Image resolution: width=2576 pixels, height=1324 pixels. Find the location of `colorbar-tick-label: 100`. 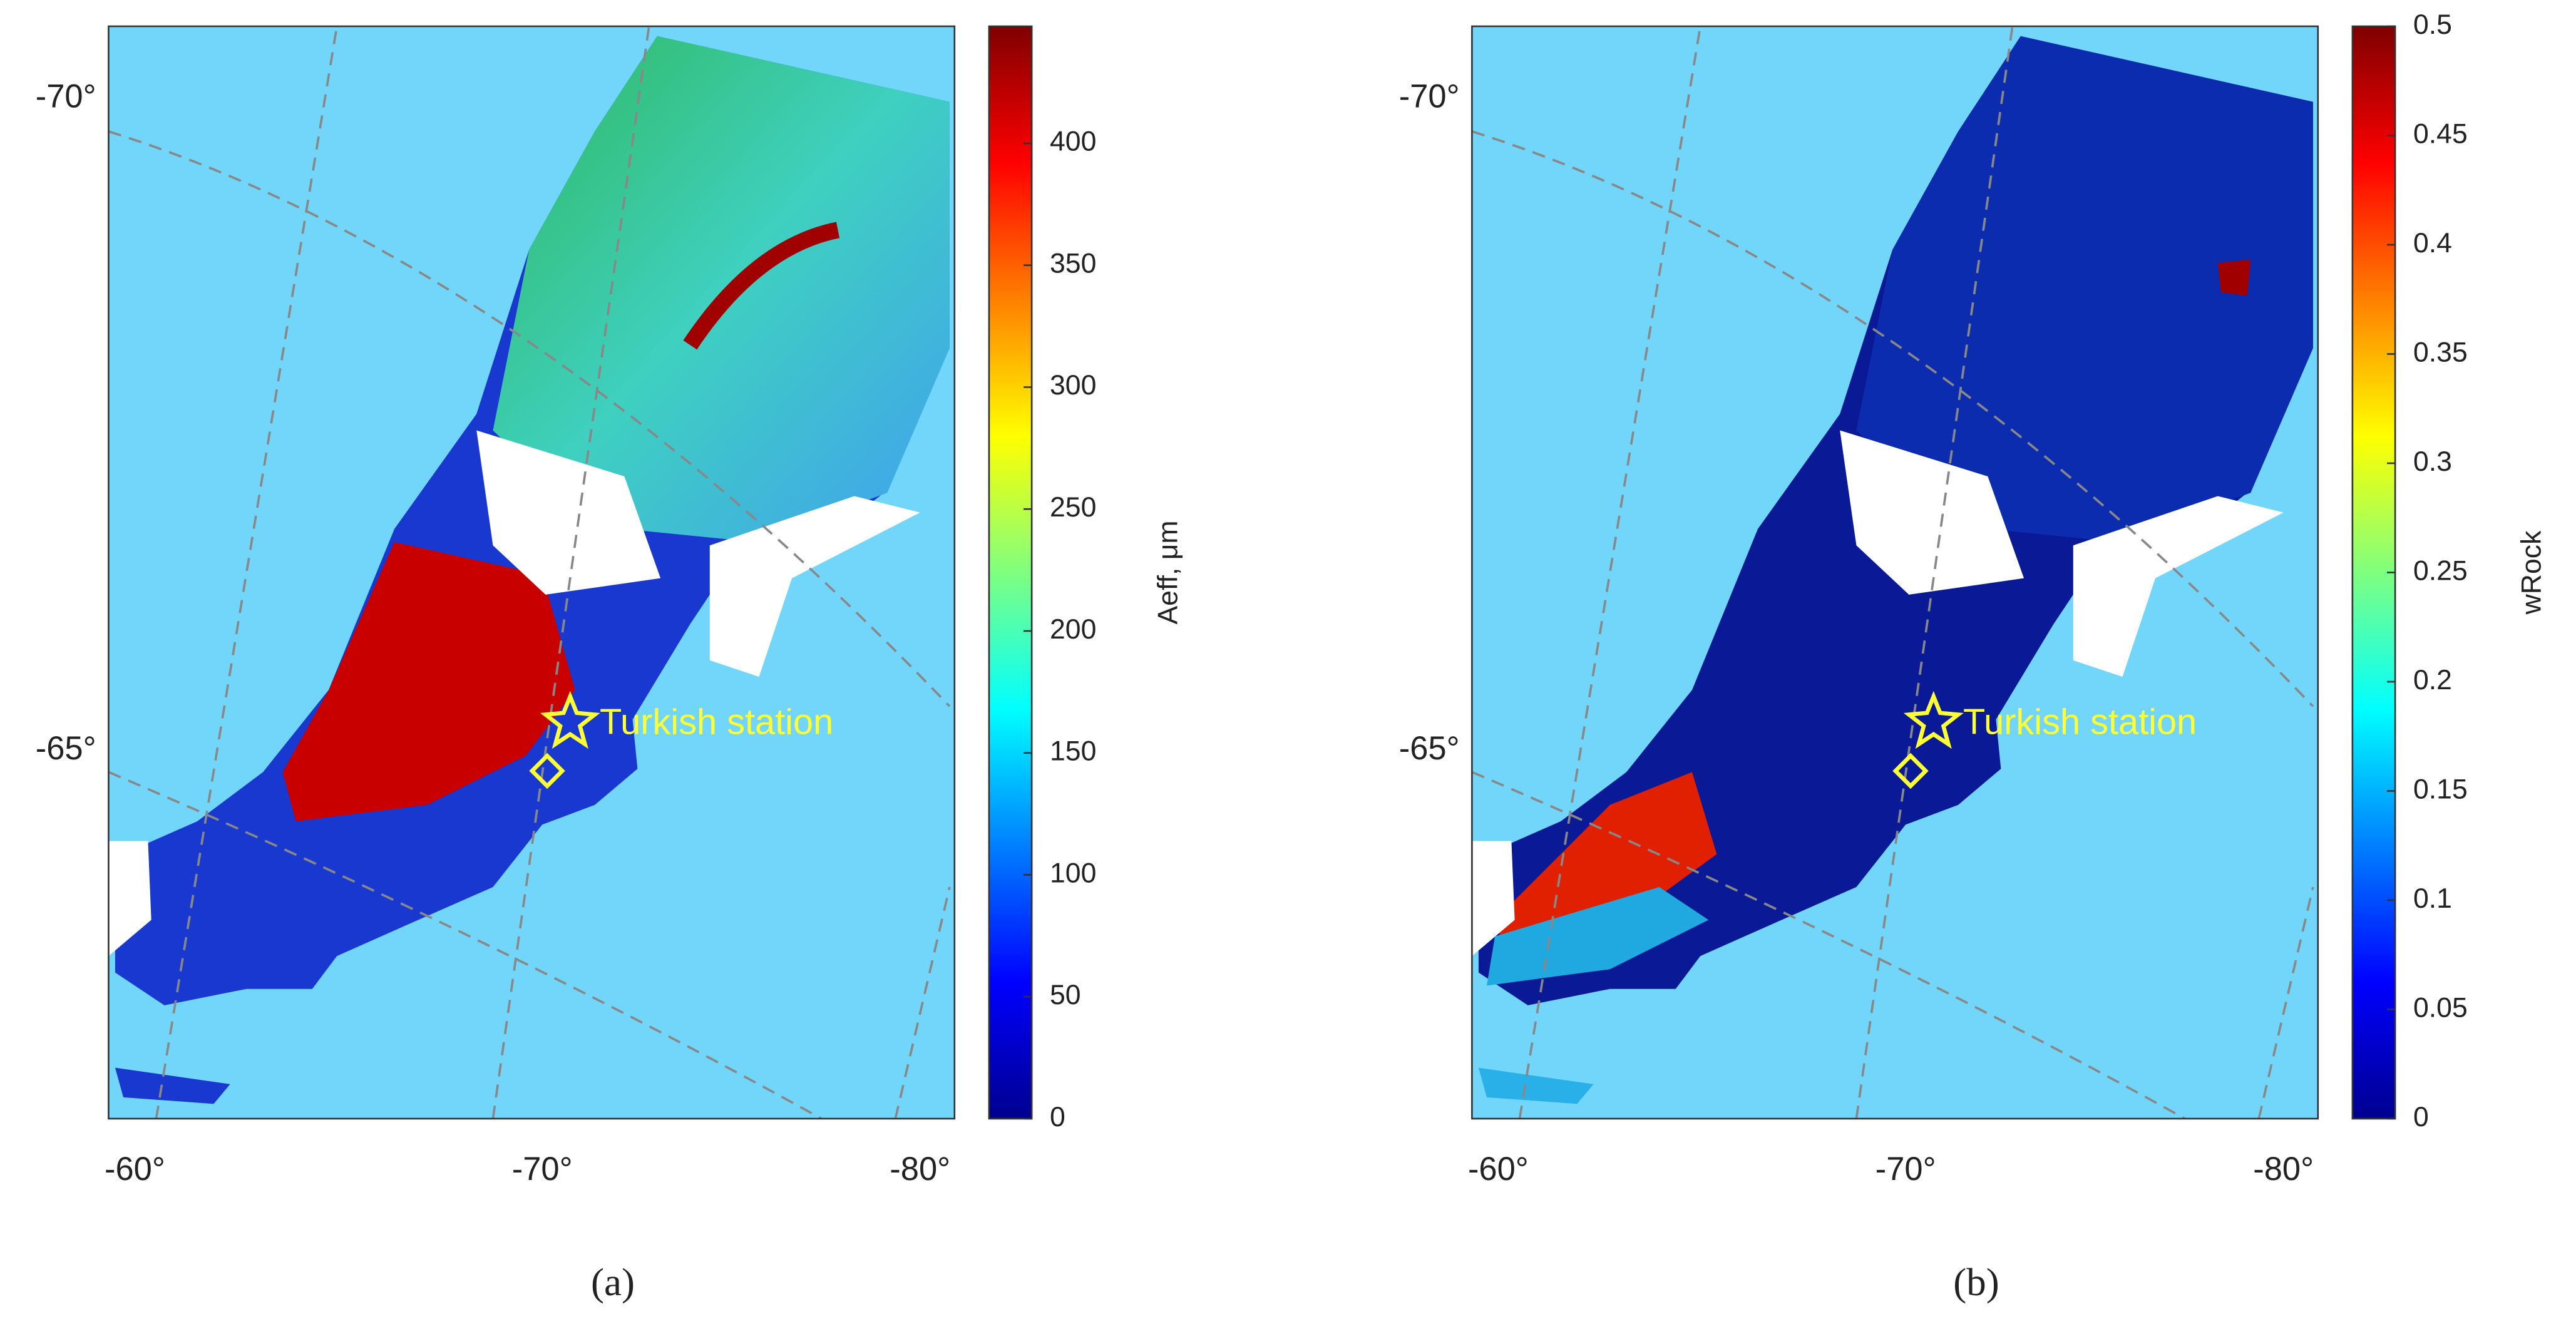

colorbar-tick-label: 100 is located at coordinates (1073, 873).